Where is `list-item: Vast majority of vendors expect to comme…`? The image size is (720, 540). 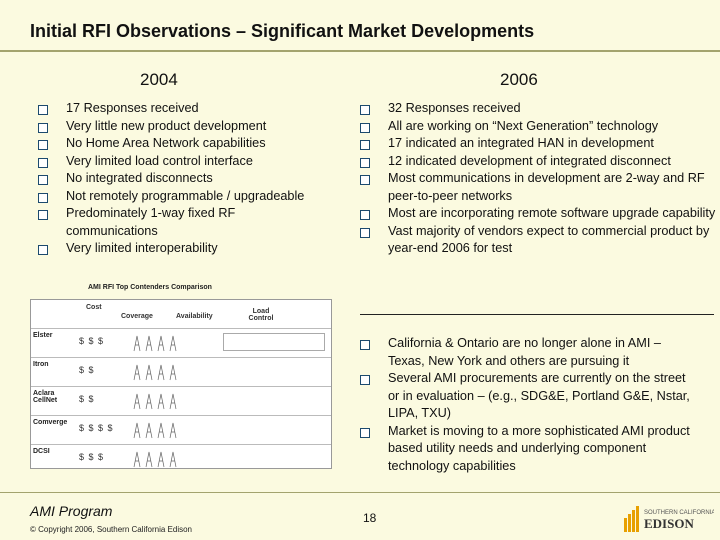
list-item: Vast majority of vendors expect to comme… is located at coordinates (539, 240).